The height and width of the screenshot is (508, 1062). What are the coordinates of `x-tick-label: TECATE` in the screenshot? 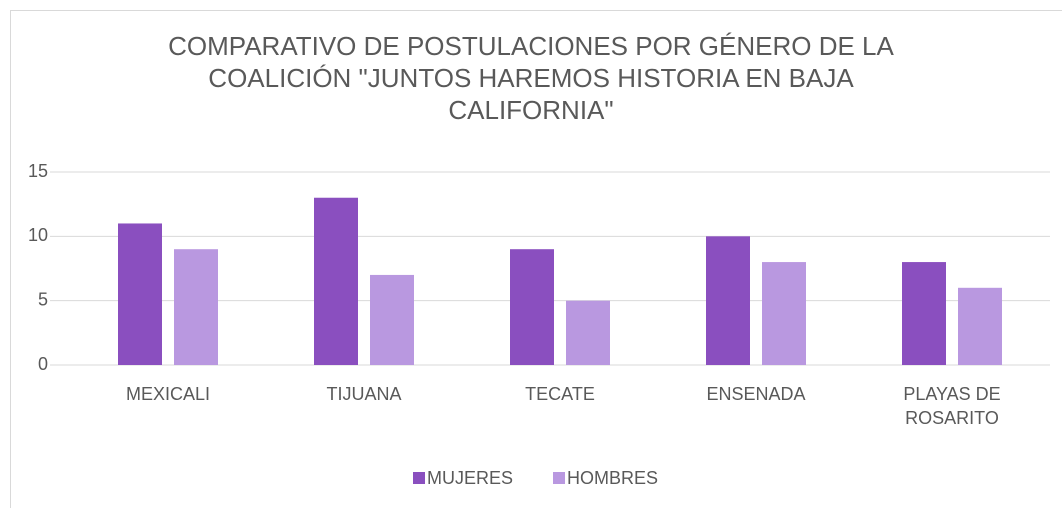 It's located at (560, 394).